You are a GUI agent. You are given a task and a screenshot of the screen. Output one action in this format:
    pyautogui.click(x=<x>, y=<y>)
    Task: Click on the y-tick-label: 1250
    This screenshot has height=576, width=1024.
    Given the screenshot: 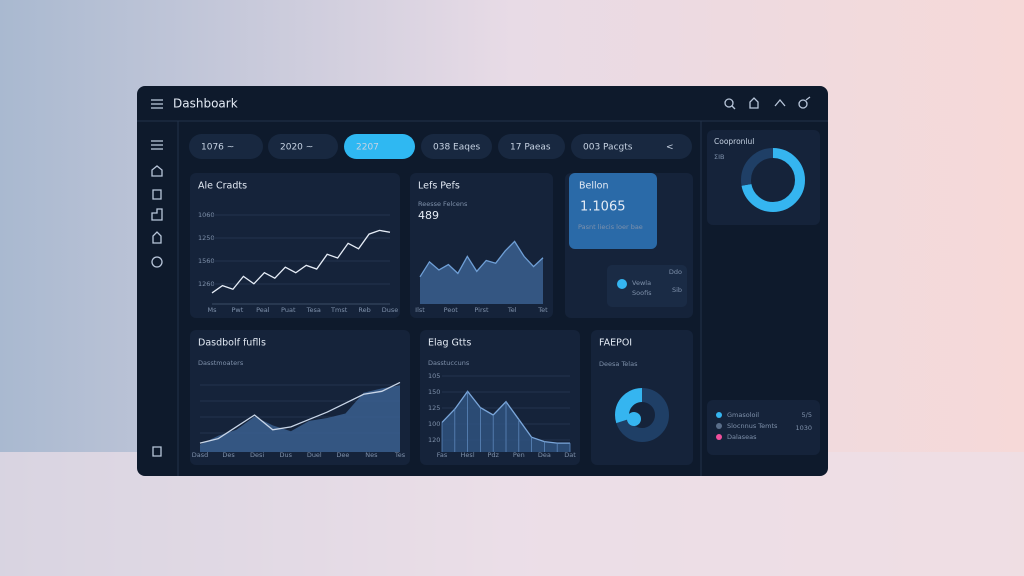 What is the action you would take?
    pyautogui.click(x=206, y=238)
    